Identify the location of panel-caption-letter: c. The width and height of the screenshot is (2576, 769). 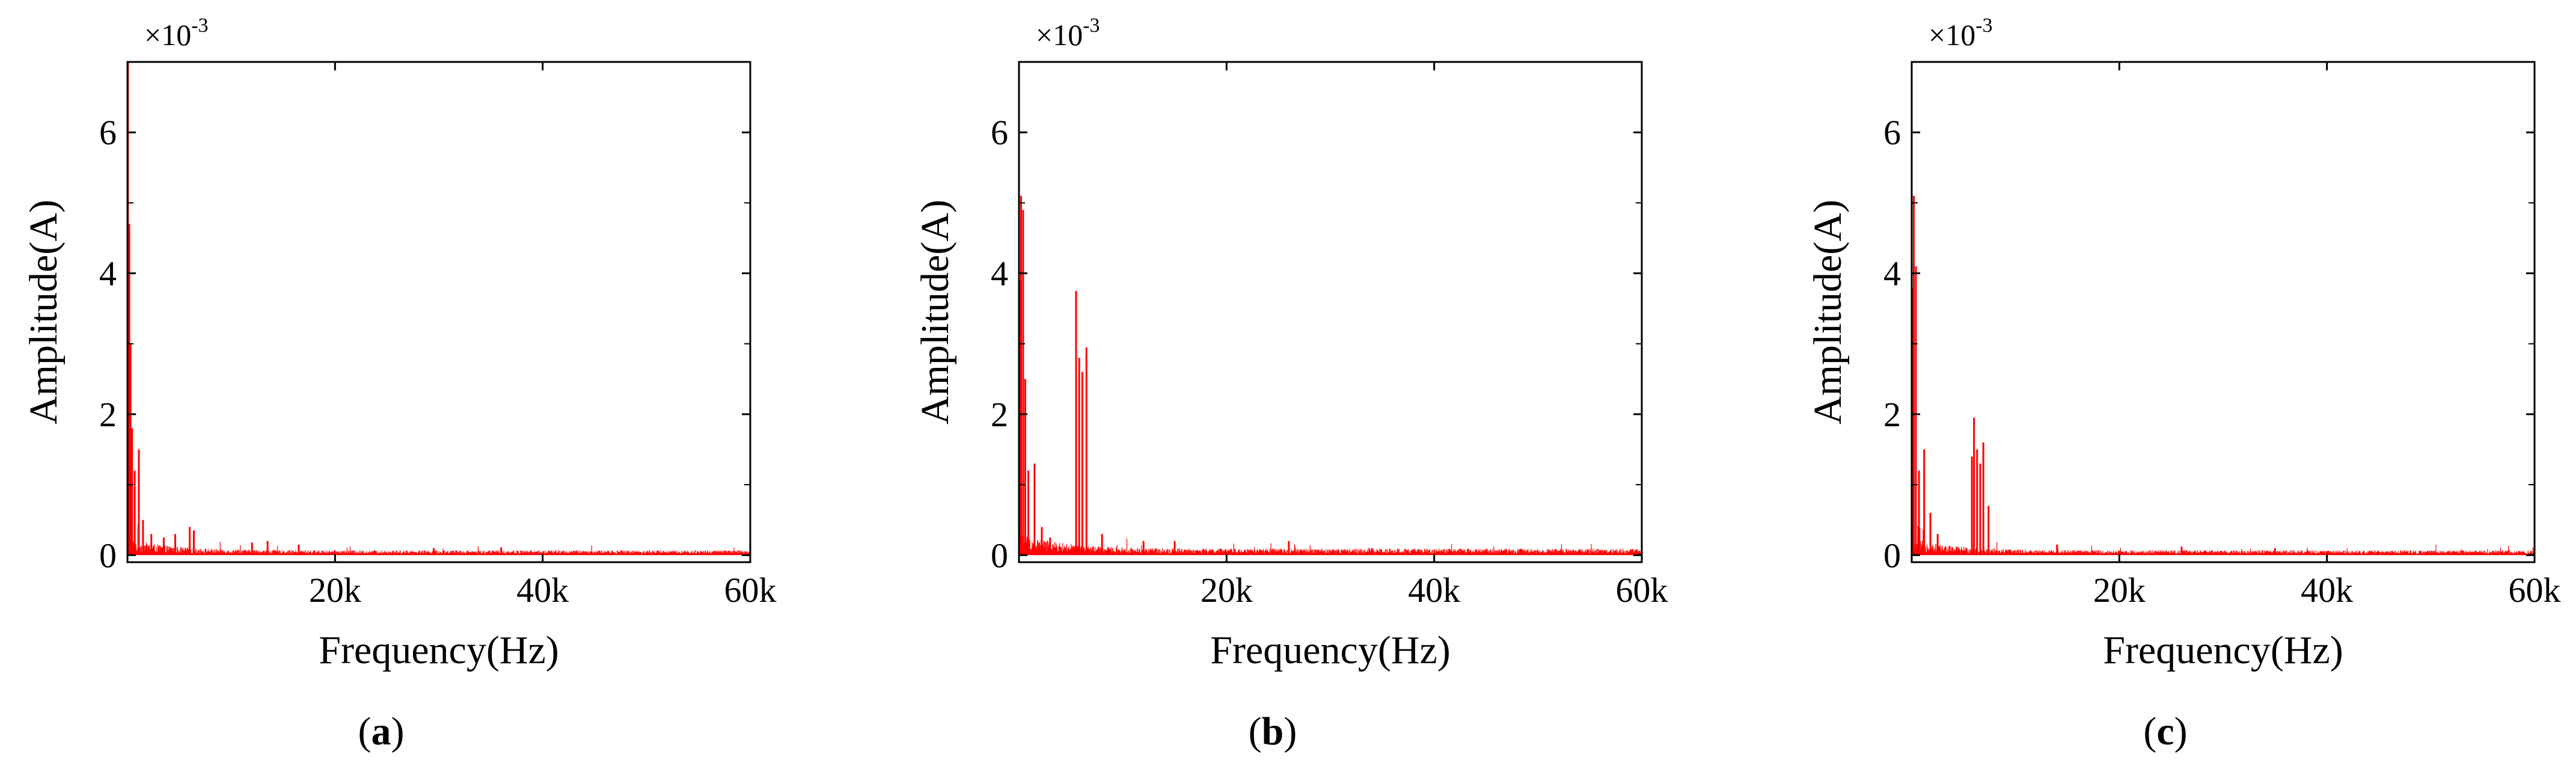
(2165, 731).